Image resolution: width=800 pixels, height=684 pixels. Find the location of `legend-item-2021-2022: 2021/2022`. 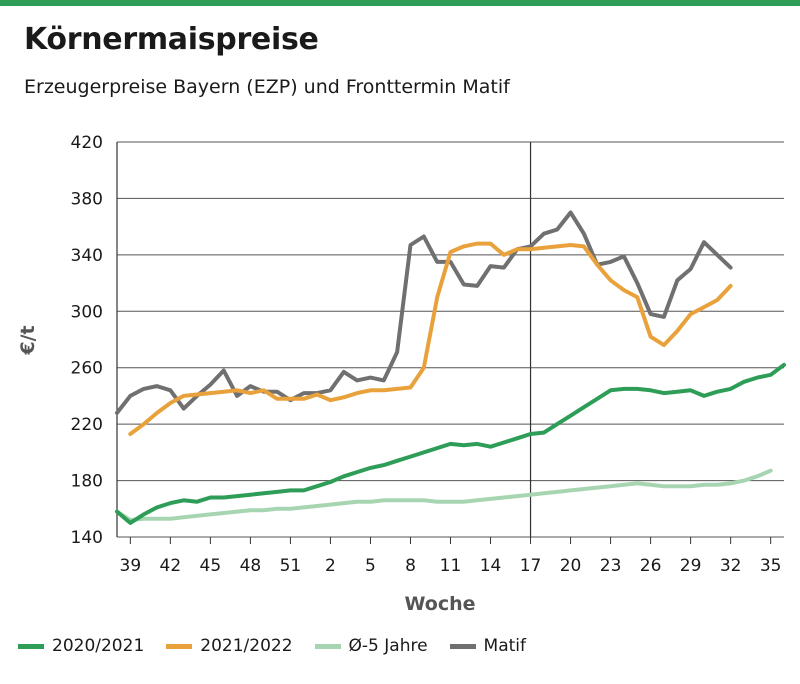

legend-item-2021-2022: 2021/2022 is located at coordinates (229, 646).